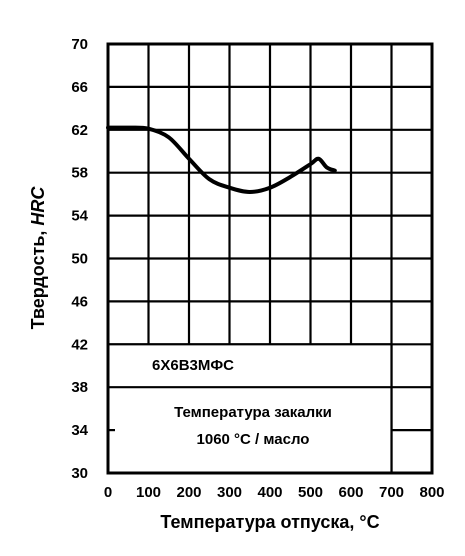  Describe the element at coordinates (79, 216) in the screenshot. I see `y-tick-label: 54` at that location.